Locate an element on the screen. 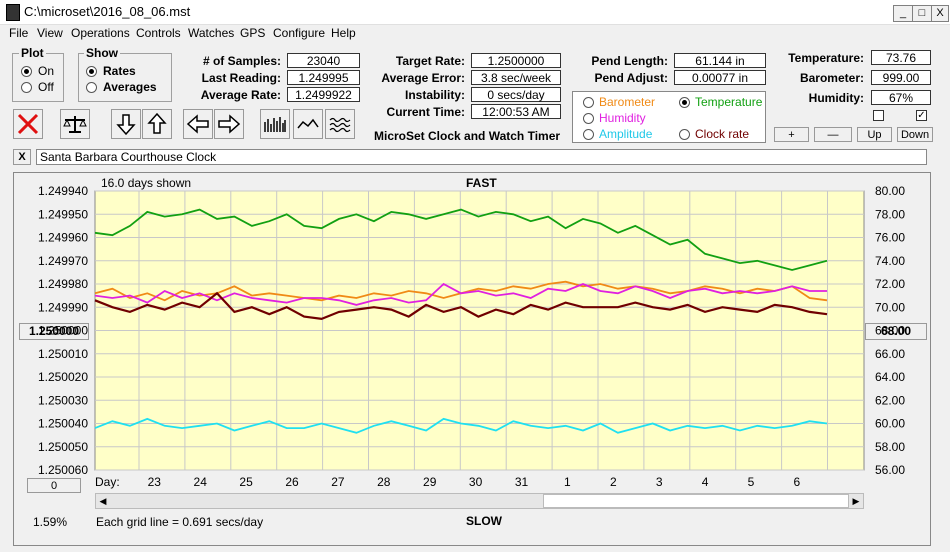 The image size is (950, 552). menu-gps: GPS is located at coordinates (253, 33).